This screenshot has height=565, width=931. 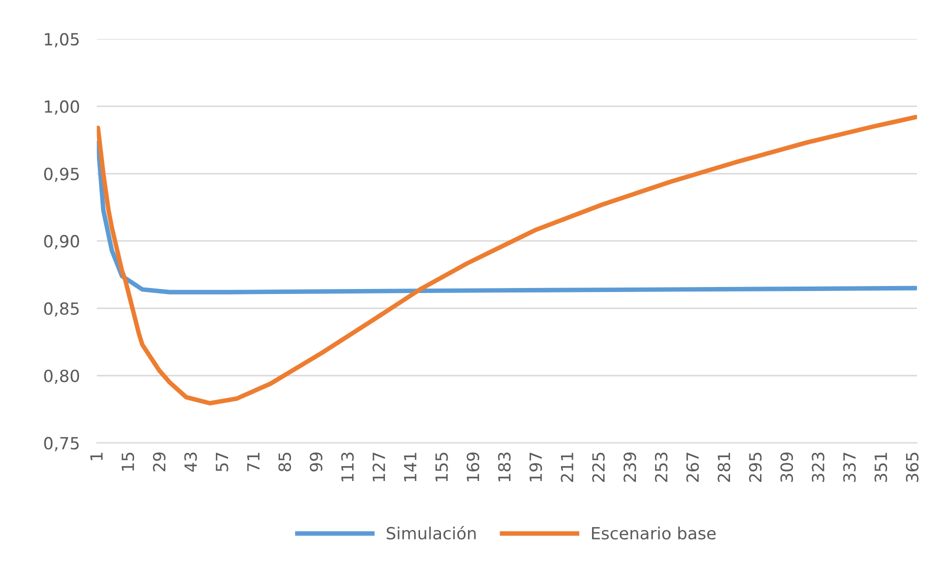 I want to click on x-tick-label: 253, so click(x=661, y=467).